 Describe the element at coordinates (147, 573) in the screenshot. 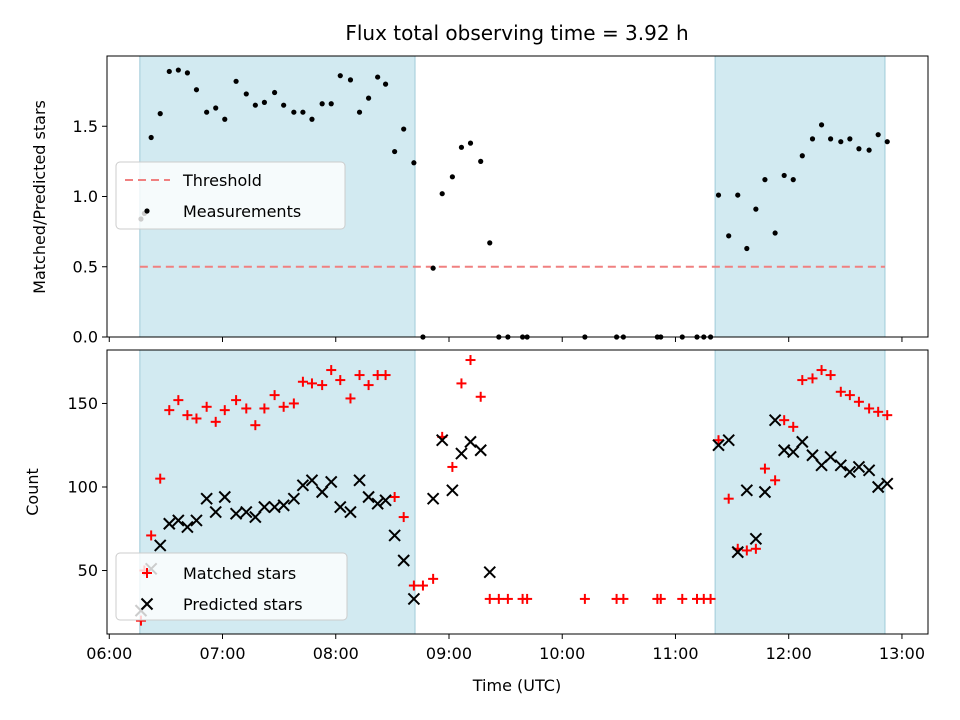

I see `legend-matched-swatch` at that location.